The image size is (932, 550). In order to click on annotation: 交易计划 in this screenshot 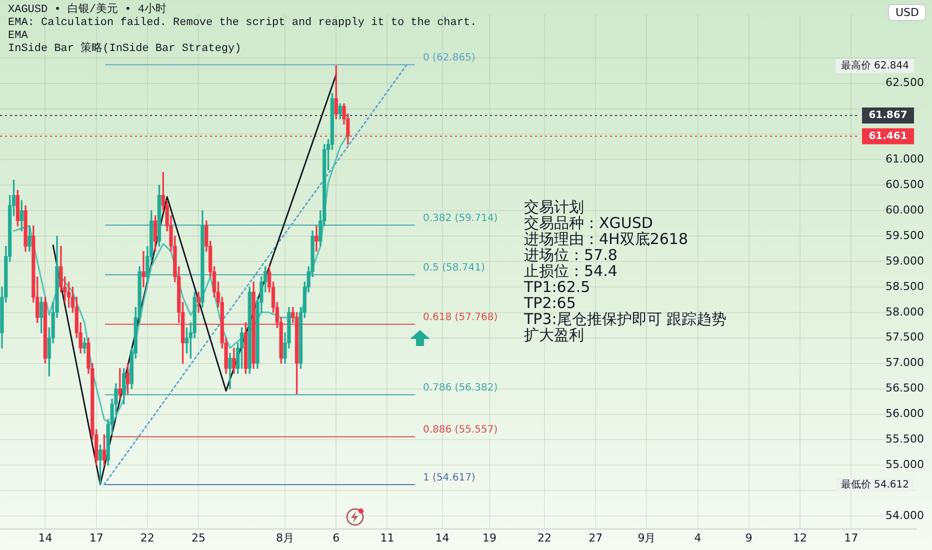, I will do `click(554, 207)`.